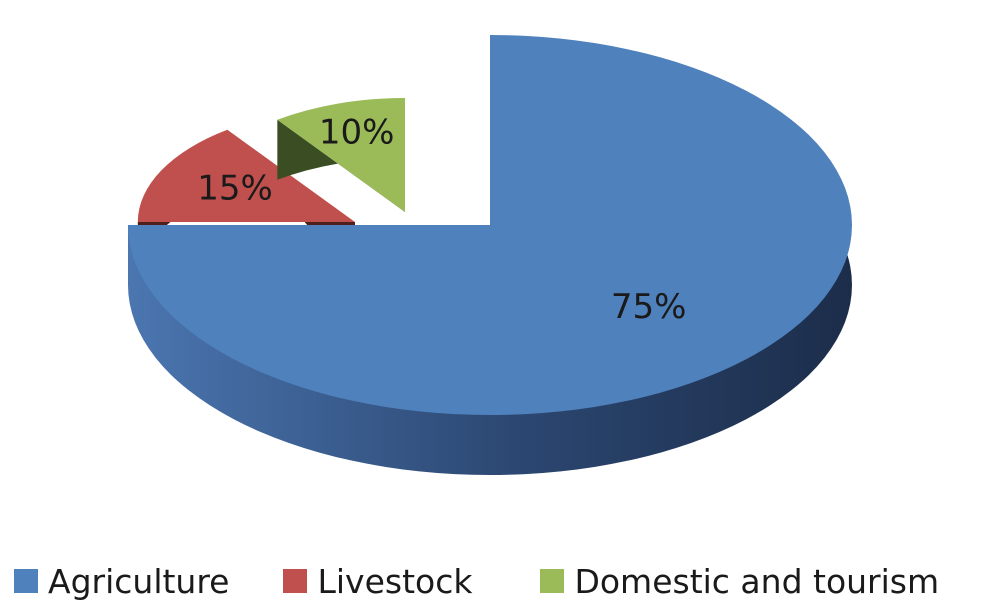 This screenshot has width=1000, height=611. What do you see at coordinates (139, 581) in the screenshot?
I see `legend-label-agriculture: Agriculture` at bounding box center [139, 581].